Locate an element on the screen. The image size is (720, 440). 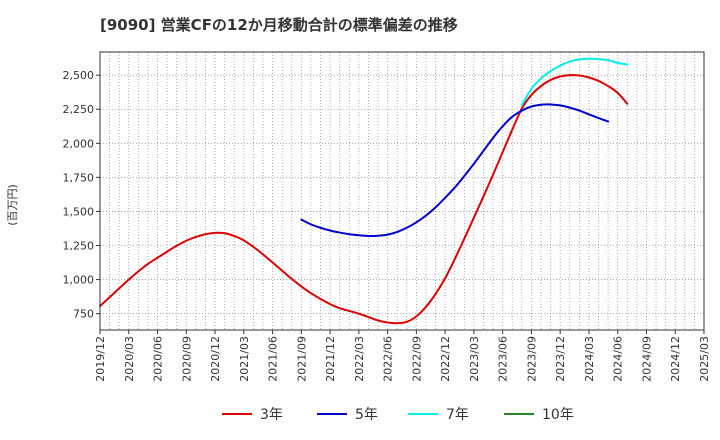
x-tick-label: 2021/06 is located at coordinates (273, 359).